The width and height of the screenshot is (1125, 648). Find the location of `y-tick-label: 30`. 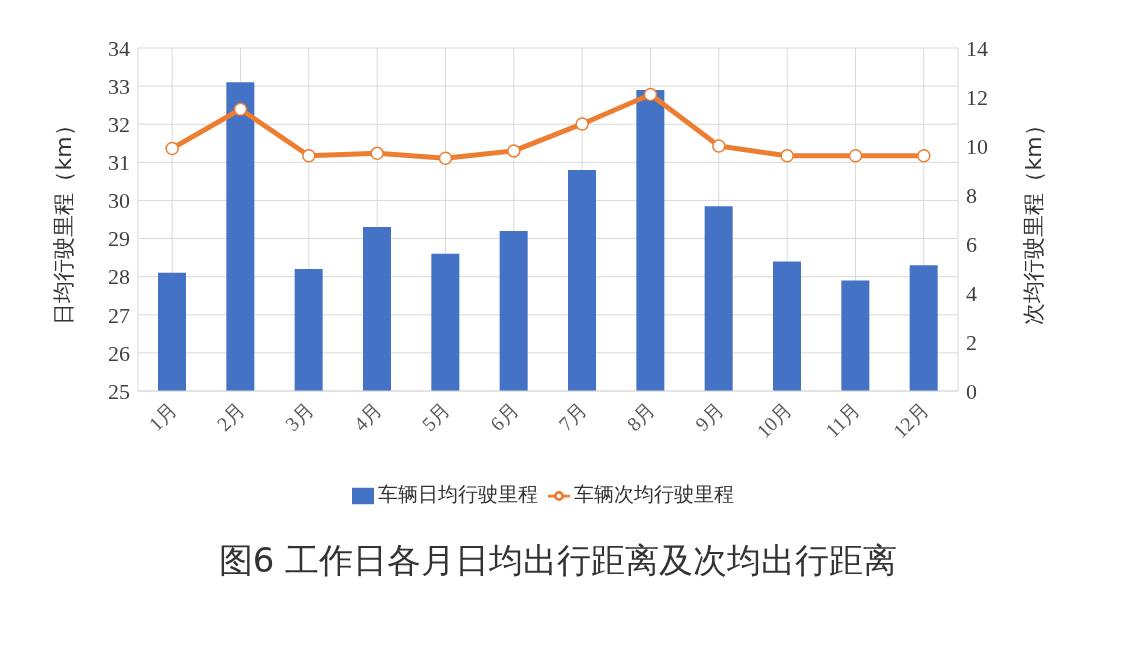

y-tick-label: 30 is located at coordinates (119, 201).